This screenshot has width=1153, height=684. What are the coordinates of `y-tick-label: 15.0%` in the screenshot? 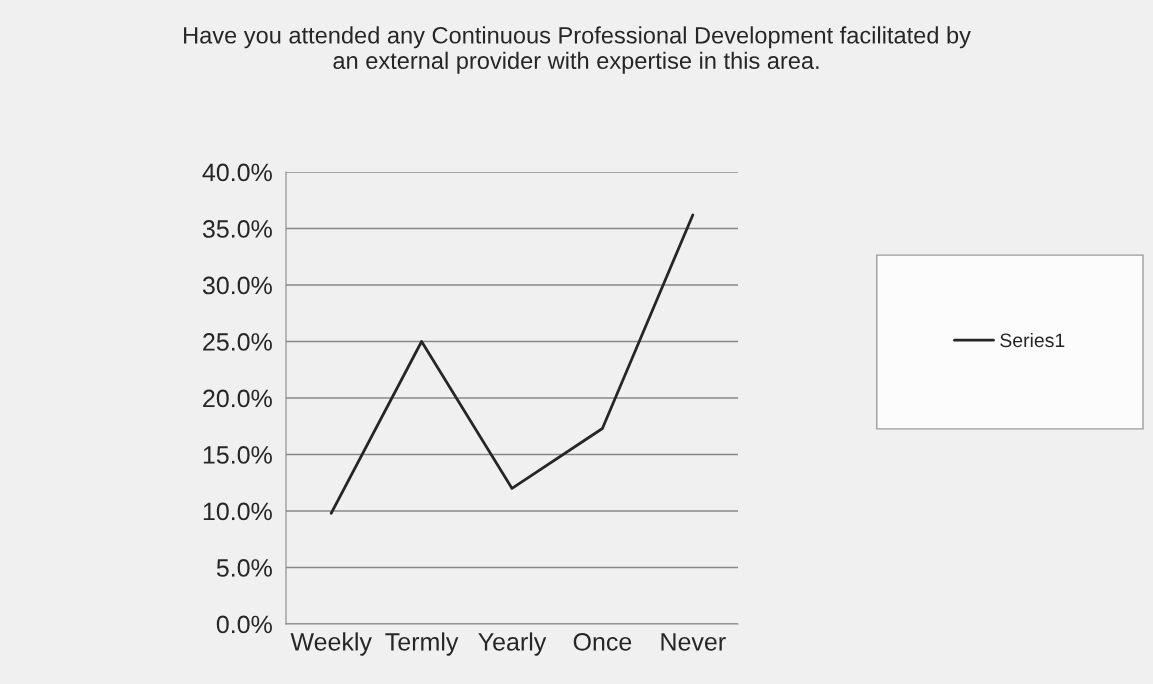 It's located at (237, 455).